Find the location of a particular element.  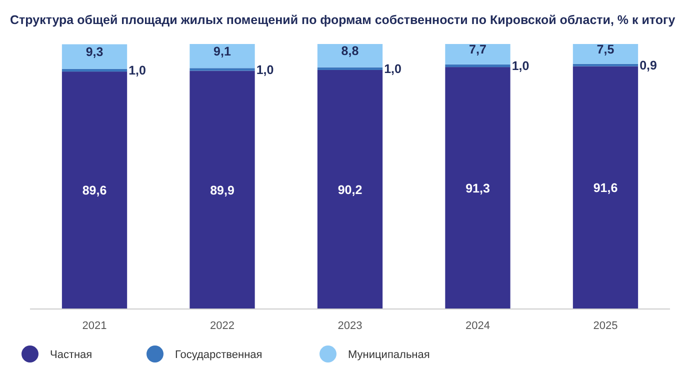

legend-label: Муниципальная is located at coordinates (389, 355).